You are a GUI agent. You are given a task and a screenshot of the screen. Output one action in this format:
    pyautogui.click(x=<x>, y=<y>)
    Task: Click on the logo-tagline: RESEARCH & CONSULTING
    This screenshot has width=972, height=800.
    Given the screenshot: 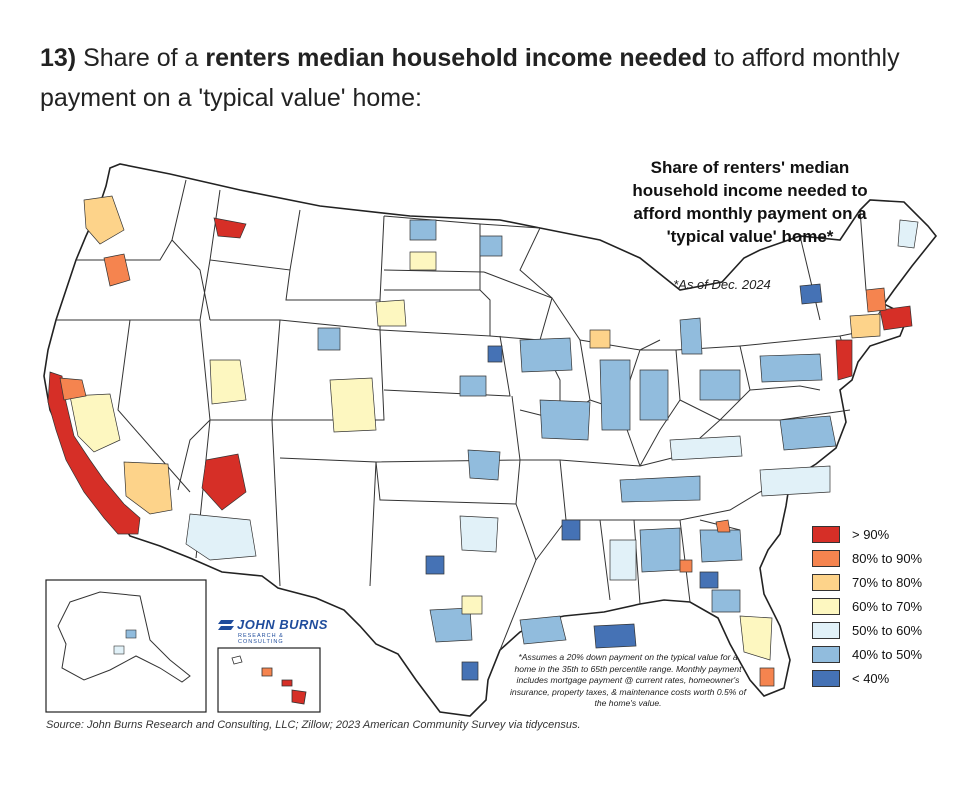 What is the action you would take?
    pyautogui.click(x=261, y=639)
    